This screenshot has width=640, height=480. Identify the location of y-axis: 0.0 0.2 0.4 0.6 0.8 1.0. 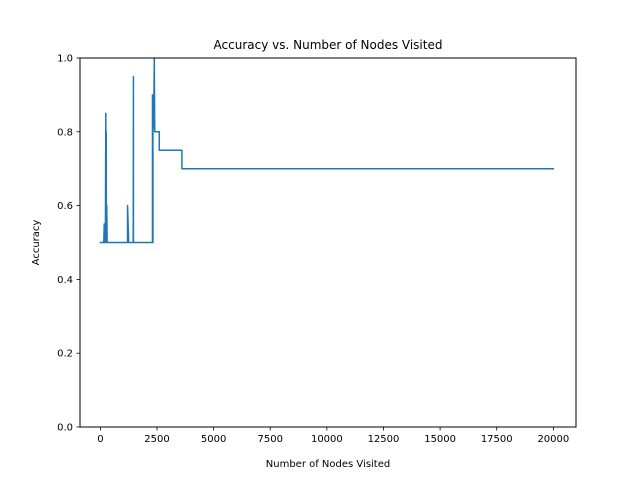
(68, 244).